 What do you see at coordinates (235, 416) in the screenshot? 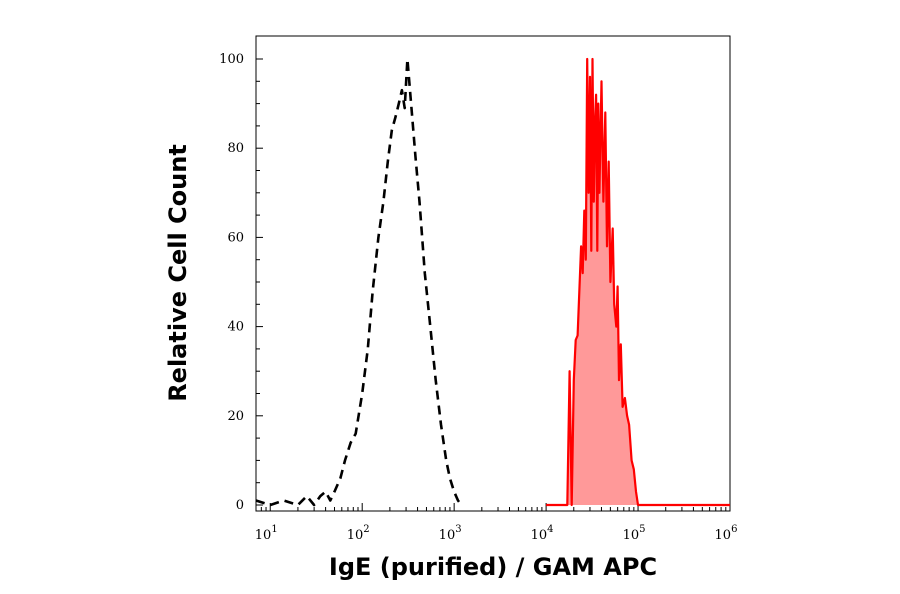
I see `y-tick-label: 20` at bounding box center [235, 416].